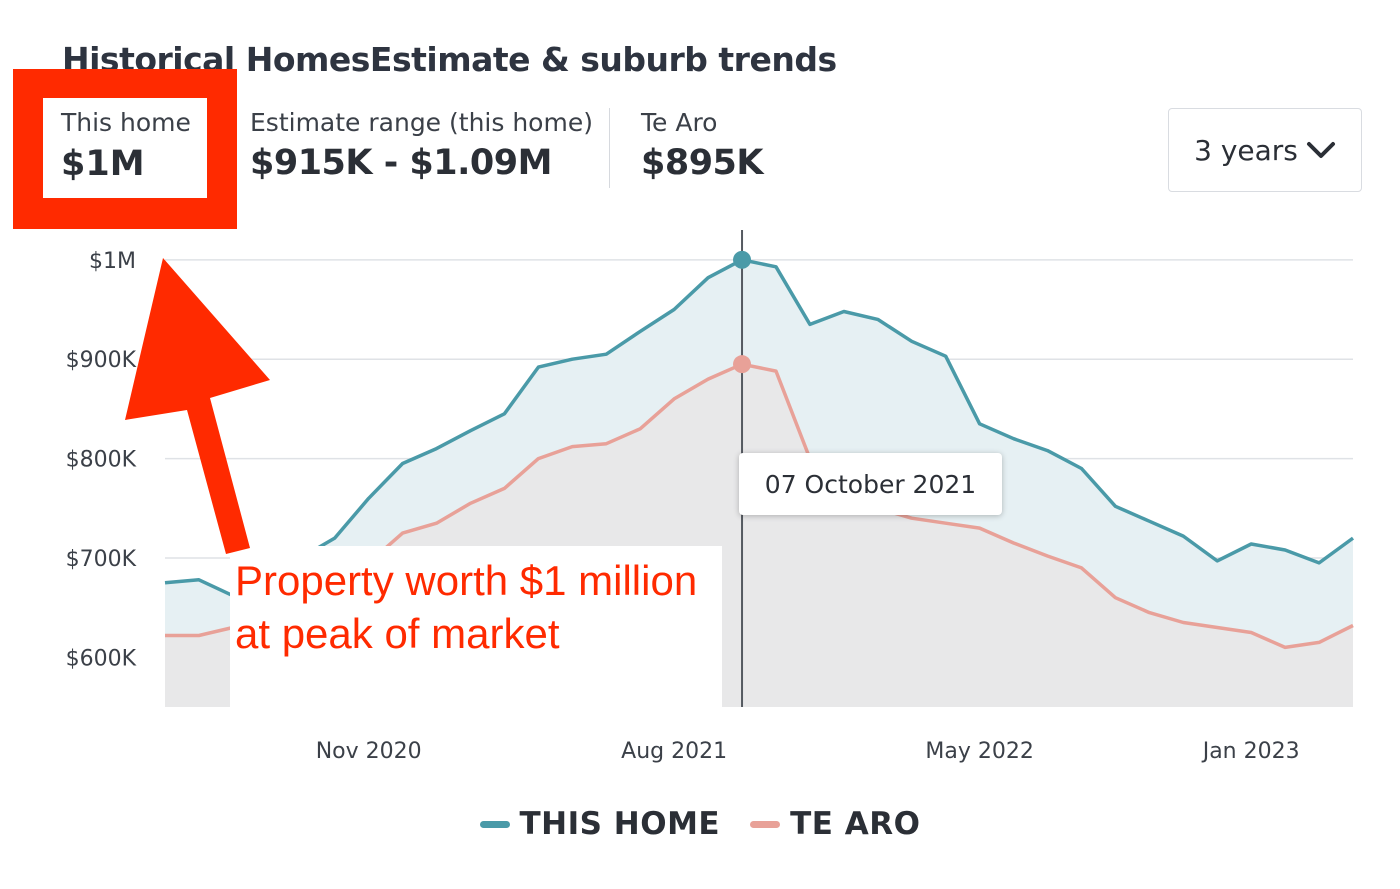 This screenshot has height=889, width=1400. I want to click on this-home-value: $1M, so click(103, 164).